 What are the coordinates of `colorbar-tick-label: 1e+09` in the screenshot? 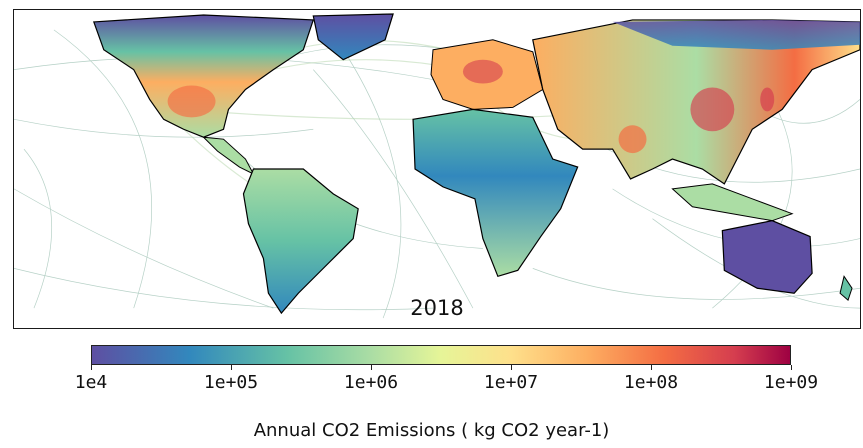 It's located at (791, 382).